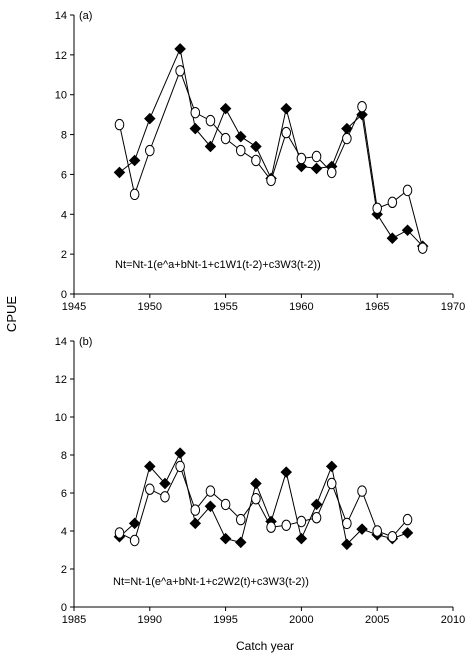 The height and width of the screenshot is (658, 471). What do you see at coordinates (218, 265) in the screenshot?
I see `panel-a-formula: Nt=Nt-1(e^a+bNt-1+c1W1(t-2)+c3W3(t-2))` at bounding box center [218, 265].